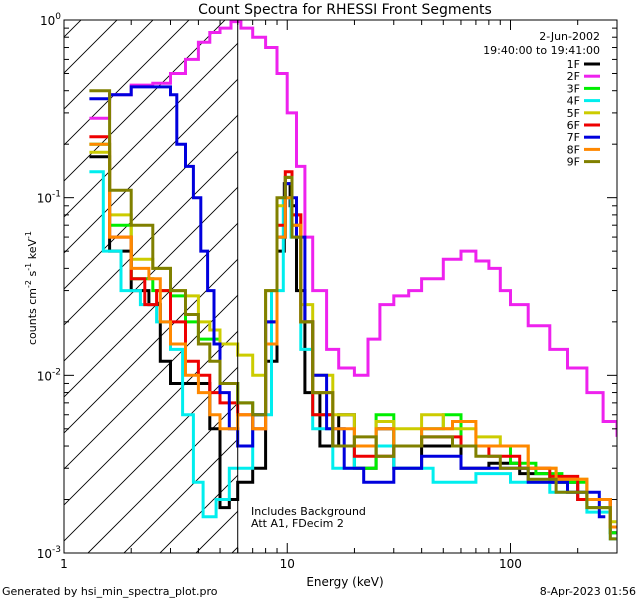 This screenshot has width=640, height=600. I want to click on footer-generator: Generated by hsi_min_spectra_plot.pro, so click(110, 591).